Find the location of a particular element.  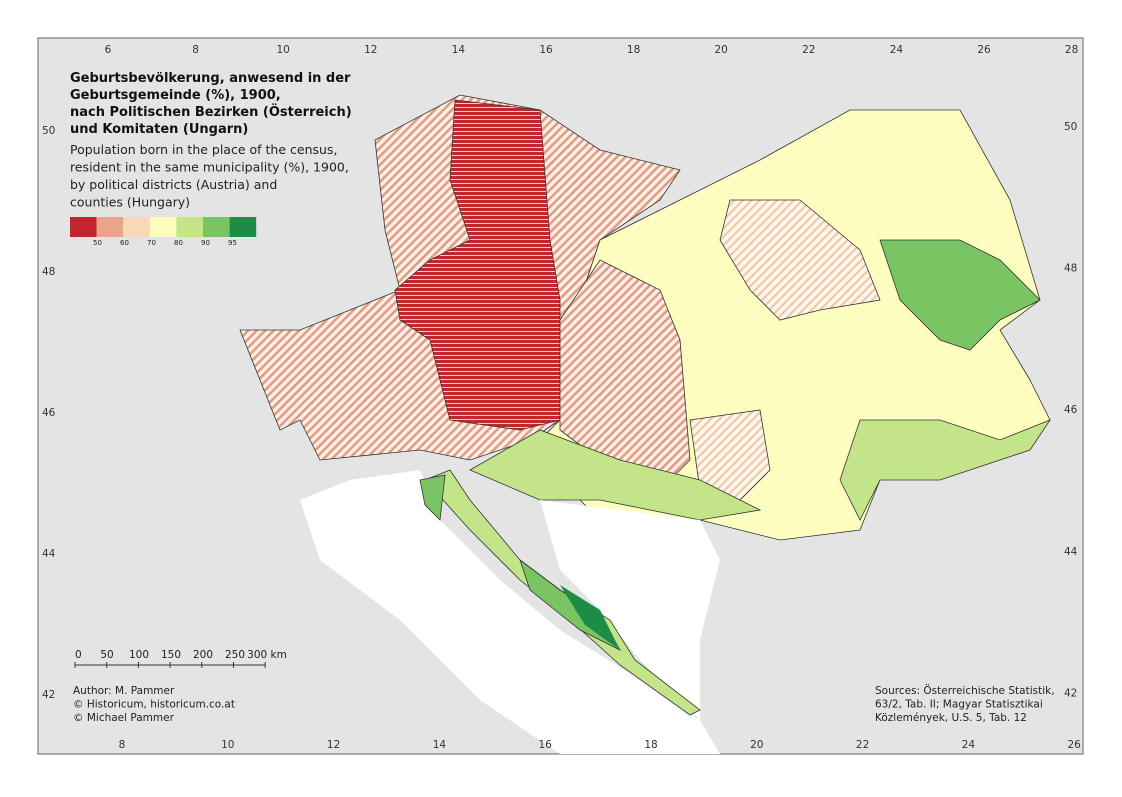

legend-label: 60 is located at coordinates (124, 243).